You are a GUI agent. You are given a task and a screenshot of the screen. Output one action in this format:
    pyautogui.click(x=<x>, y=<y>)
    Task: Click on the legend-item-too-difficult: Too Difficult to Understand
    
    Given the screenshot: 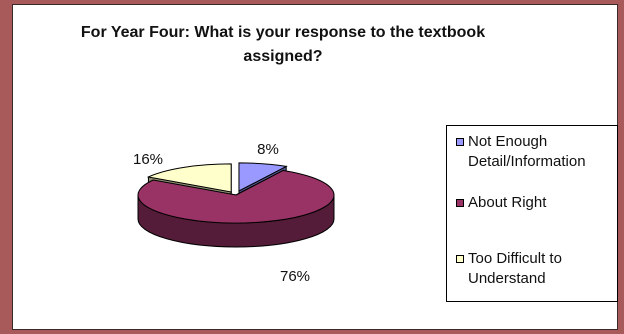 What is the action you would take?
    pyautogui.click(x=535, y=269)
    